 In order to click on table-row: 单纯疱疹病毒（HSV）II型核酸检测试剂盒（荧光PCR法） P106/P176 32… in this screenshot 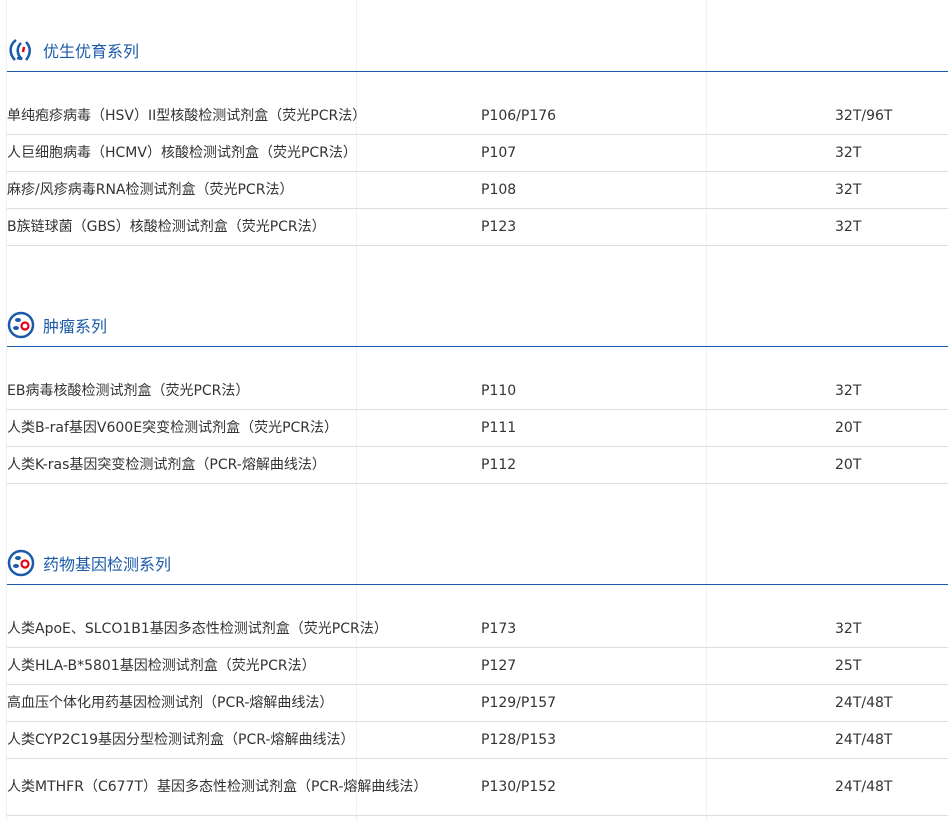, I will do `click(477, 116)`.